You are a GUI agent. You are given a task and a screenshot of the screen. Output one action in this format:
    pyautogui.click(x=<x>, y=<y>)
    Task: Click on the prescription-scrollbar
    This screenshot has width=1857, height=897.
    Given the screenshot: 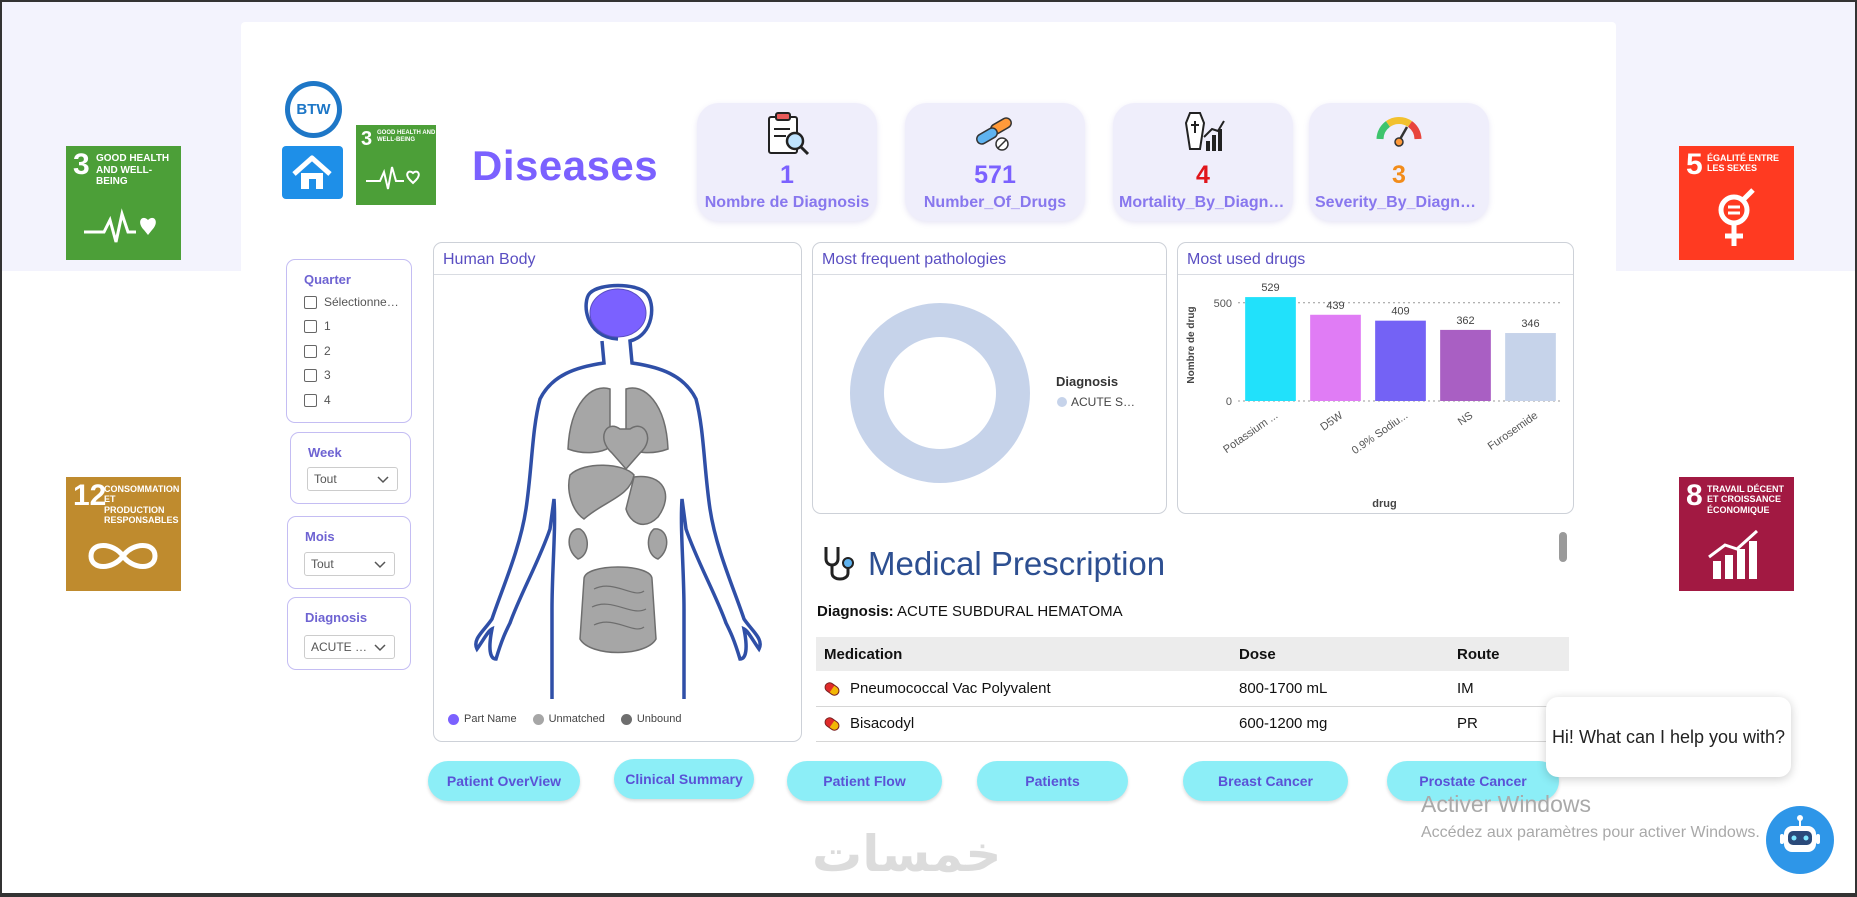 What is the action you would take?
    pyautogui.click(x=1563, y=547)
    